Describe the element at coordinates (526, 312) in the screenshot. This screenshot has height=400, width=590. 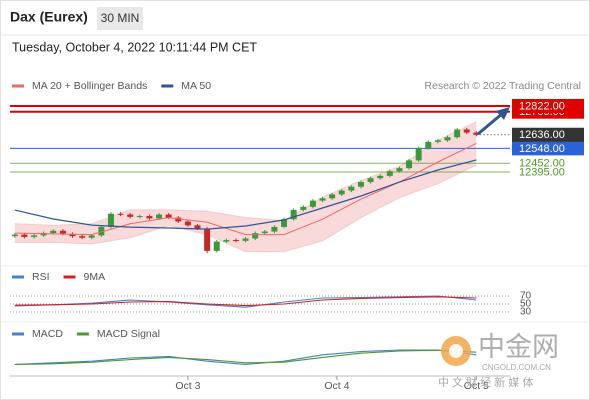
I see `y-tick-label: 30` at that location.